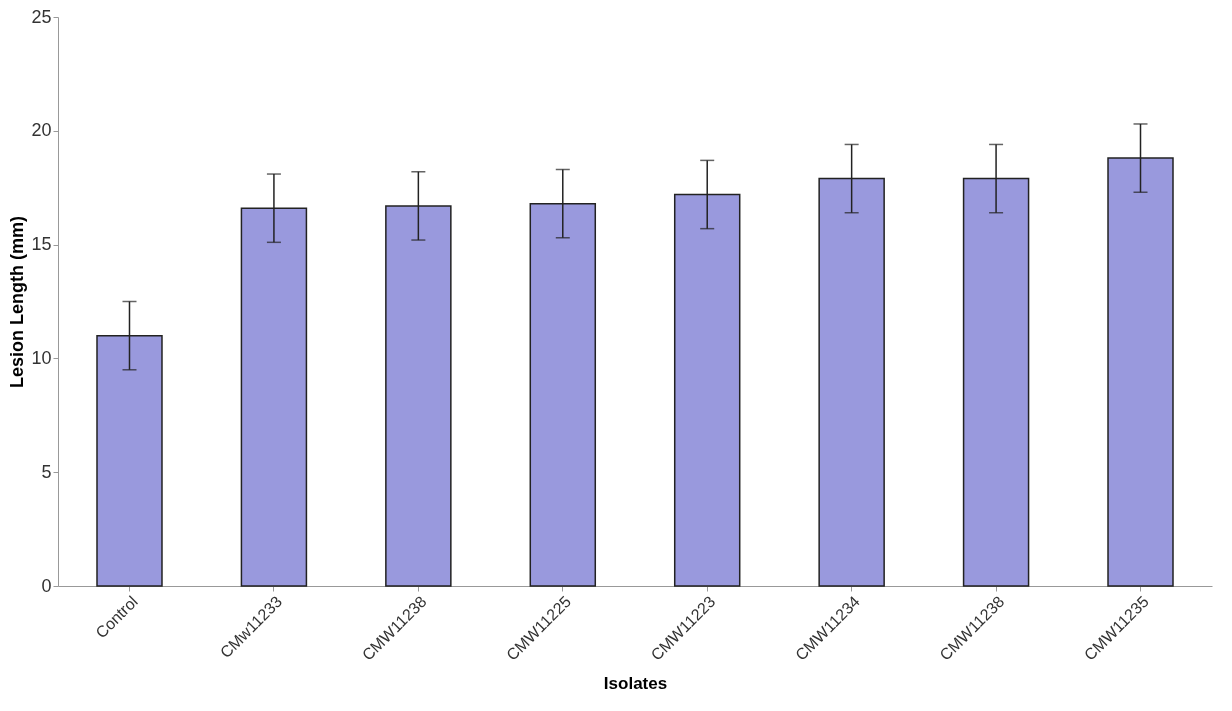 The image size is (1232, 711). I want to click on y-tick-label: 10, so click(41, 357).